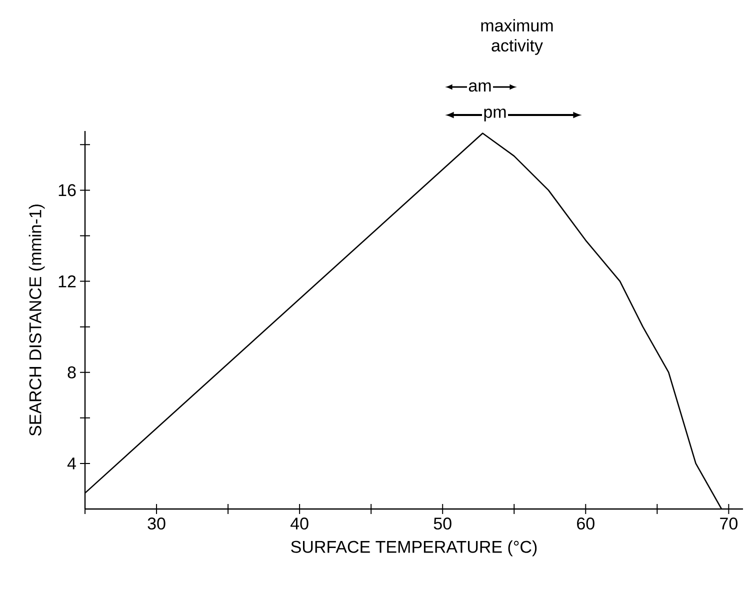 This screenshot has height=592, width=748. I want to click on text: maximum activity, so click(517, 37).